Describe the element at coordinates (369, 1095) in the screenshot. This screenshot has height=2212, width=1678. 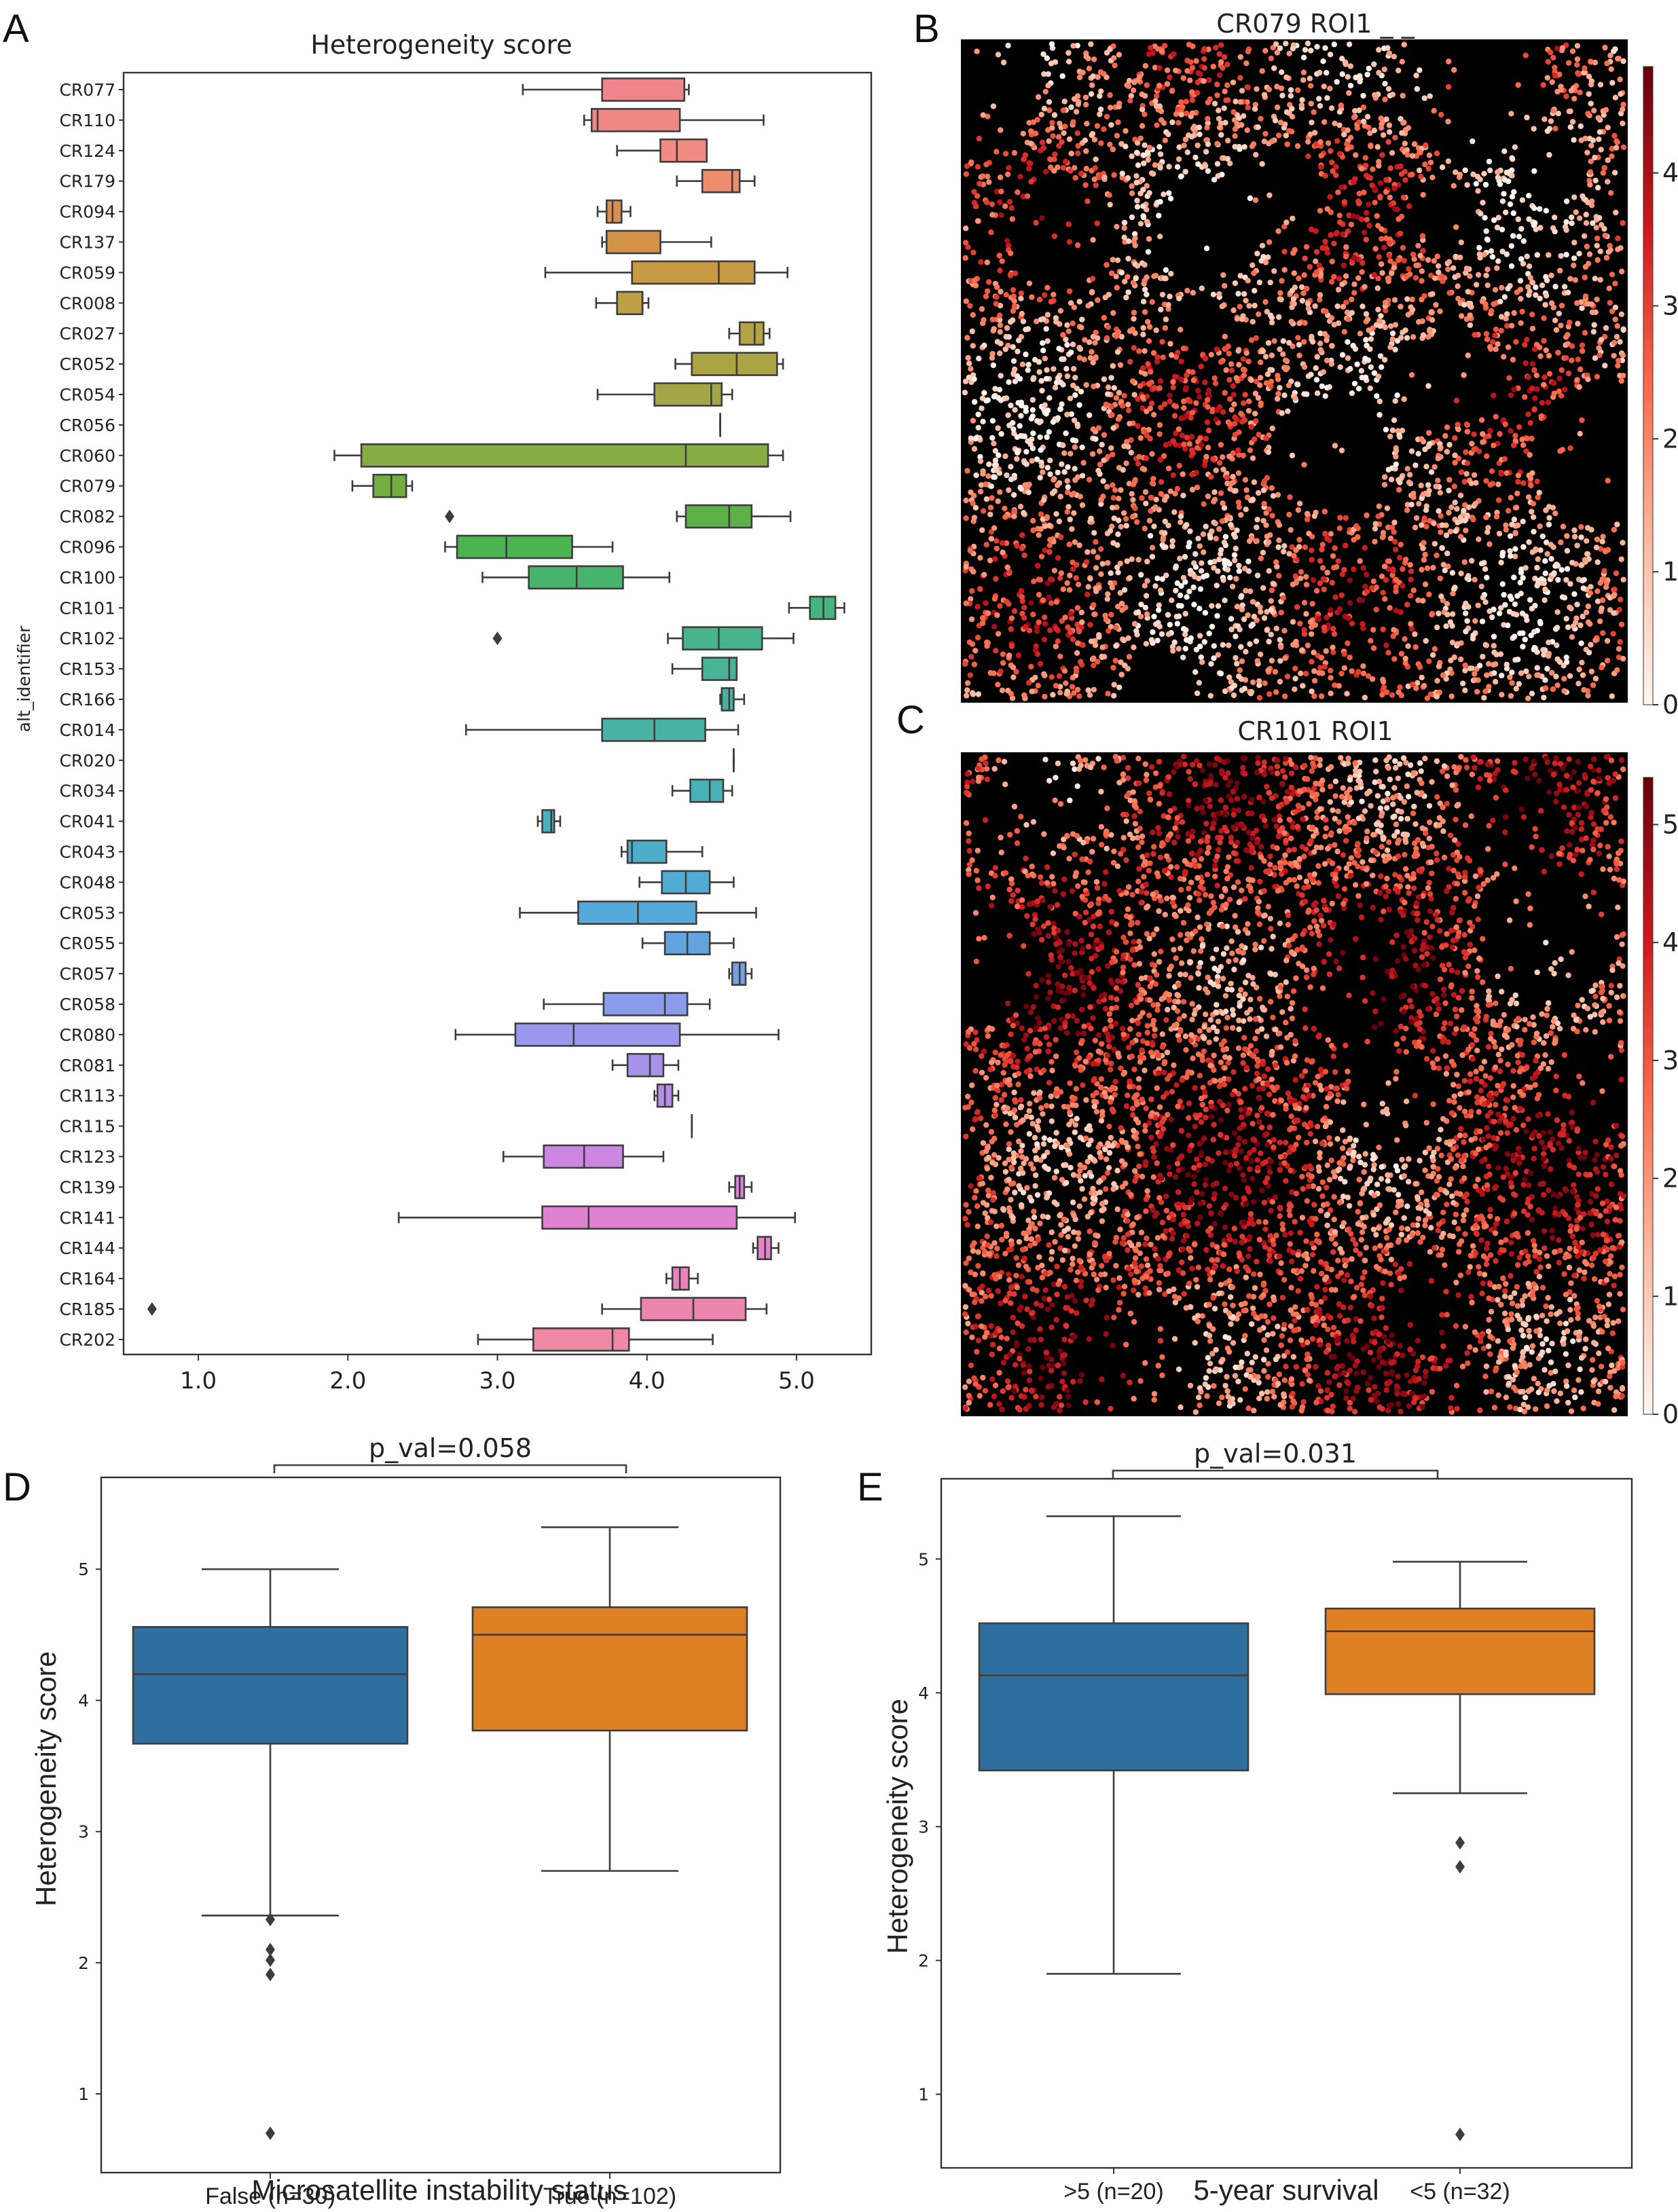
I see `box-cr113: CR113` at that location.